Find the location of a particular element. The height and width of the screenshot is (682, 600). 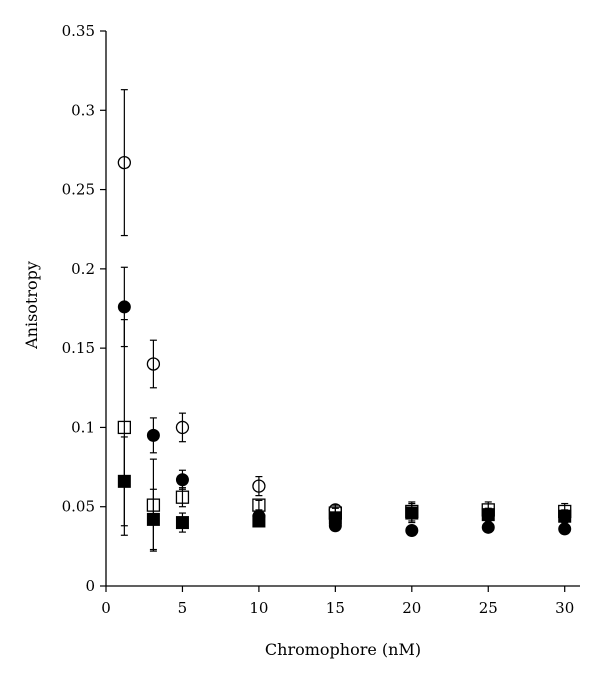

y-axis-ticks: 0 0.05 0.1 0.15 0.2 0.25 0.3 0.35 is located at coordinates (84, 308).